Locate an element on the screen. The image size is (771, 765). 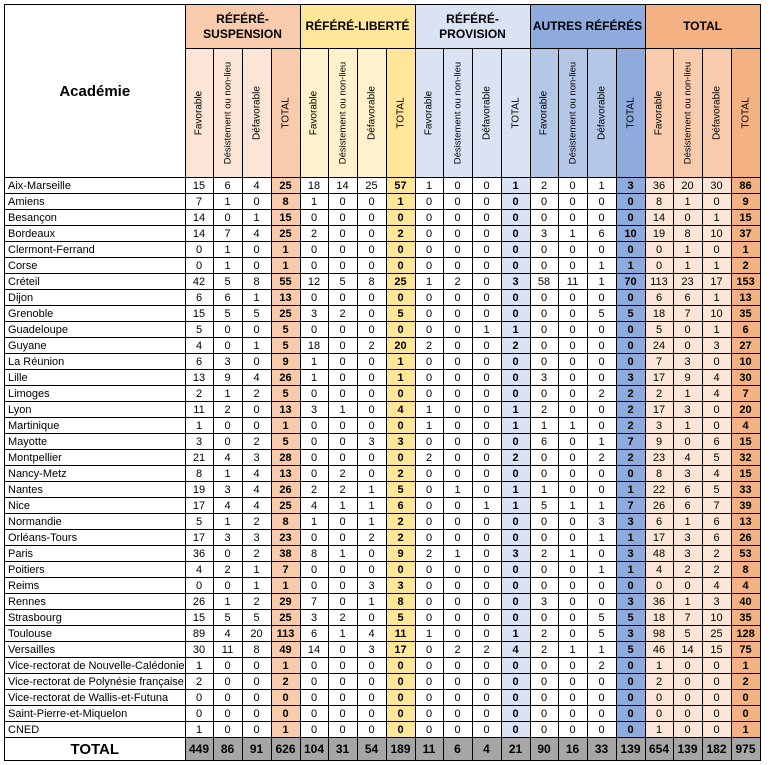
row-total-cell: 2 is located at coordinates (400, 521).